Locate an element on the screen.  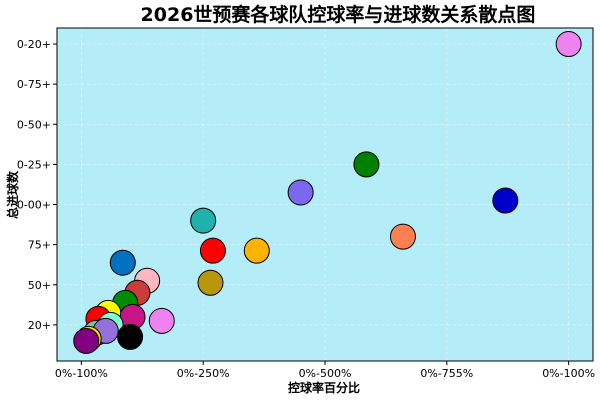
x-tick-label: 0%-755% is located at coordinates (446, 373).